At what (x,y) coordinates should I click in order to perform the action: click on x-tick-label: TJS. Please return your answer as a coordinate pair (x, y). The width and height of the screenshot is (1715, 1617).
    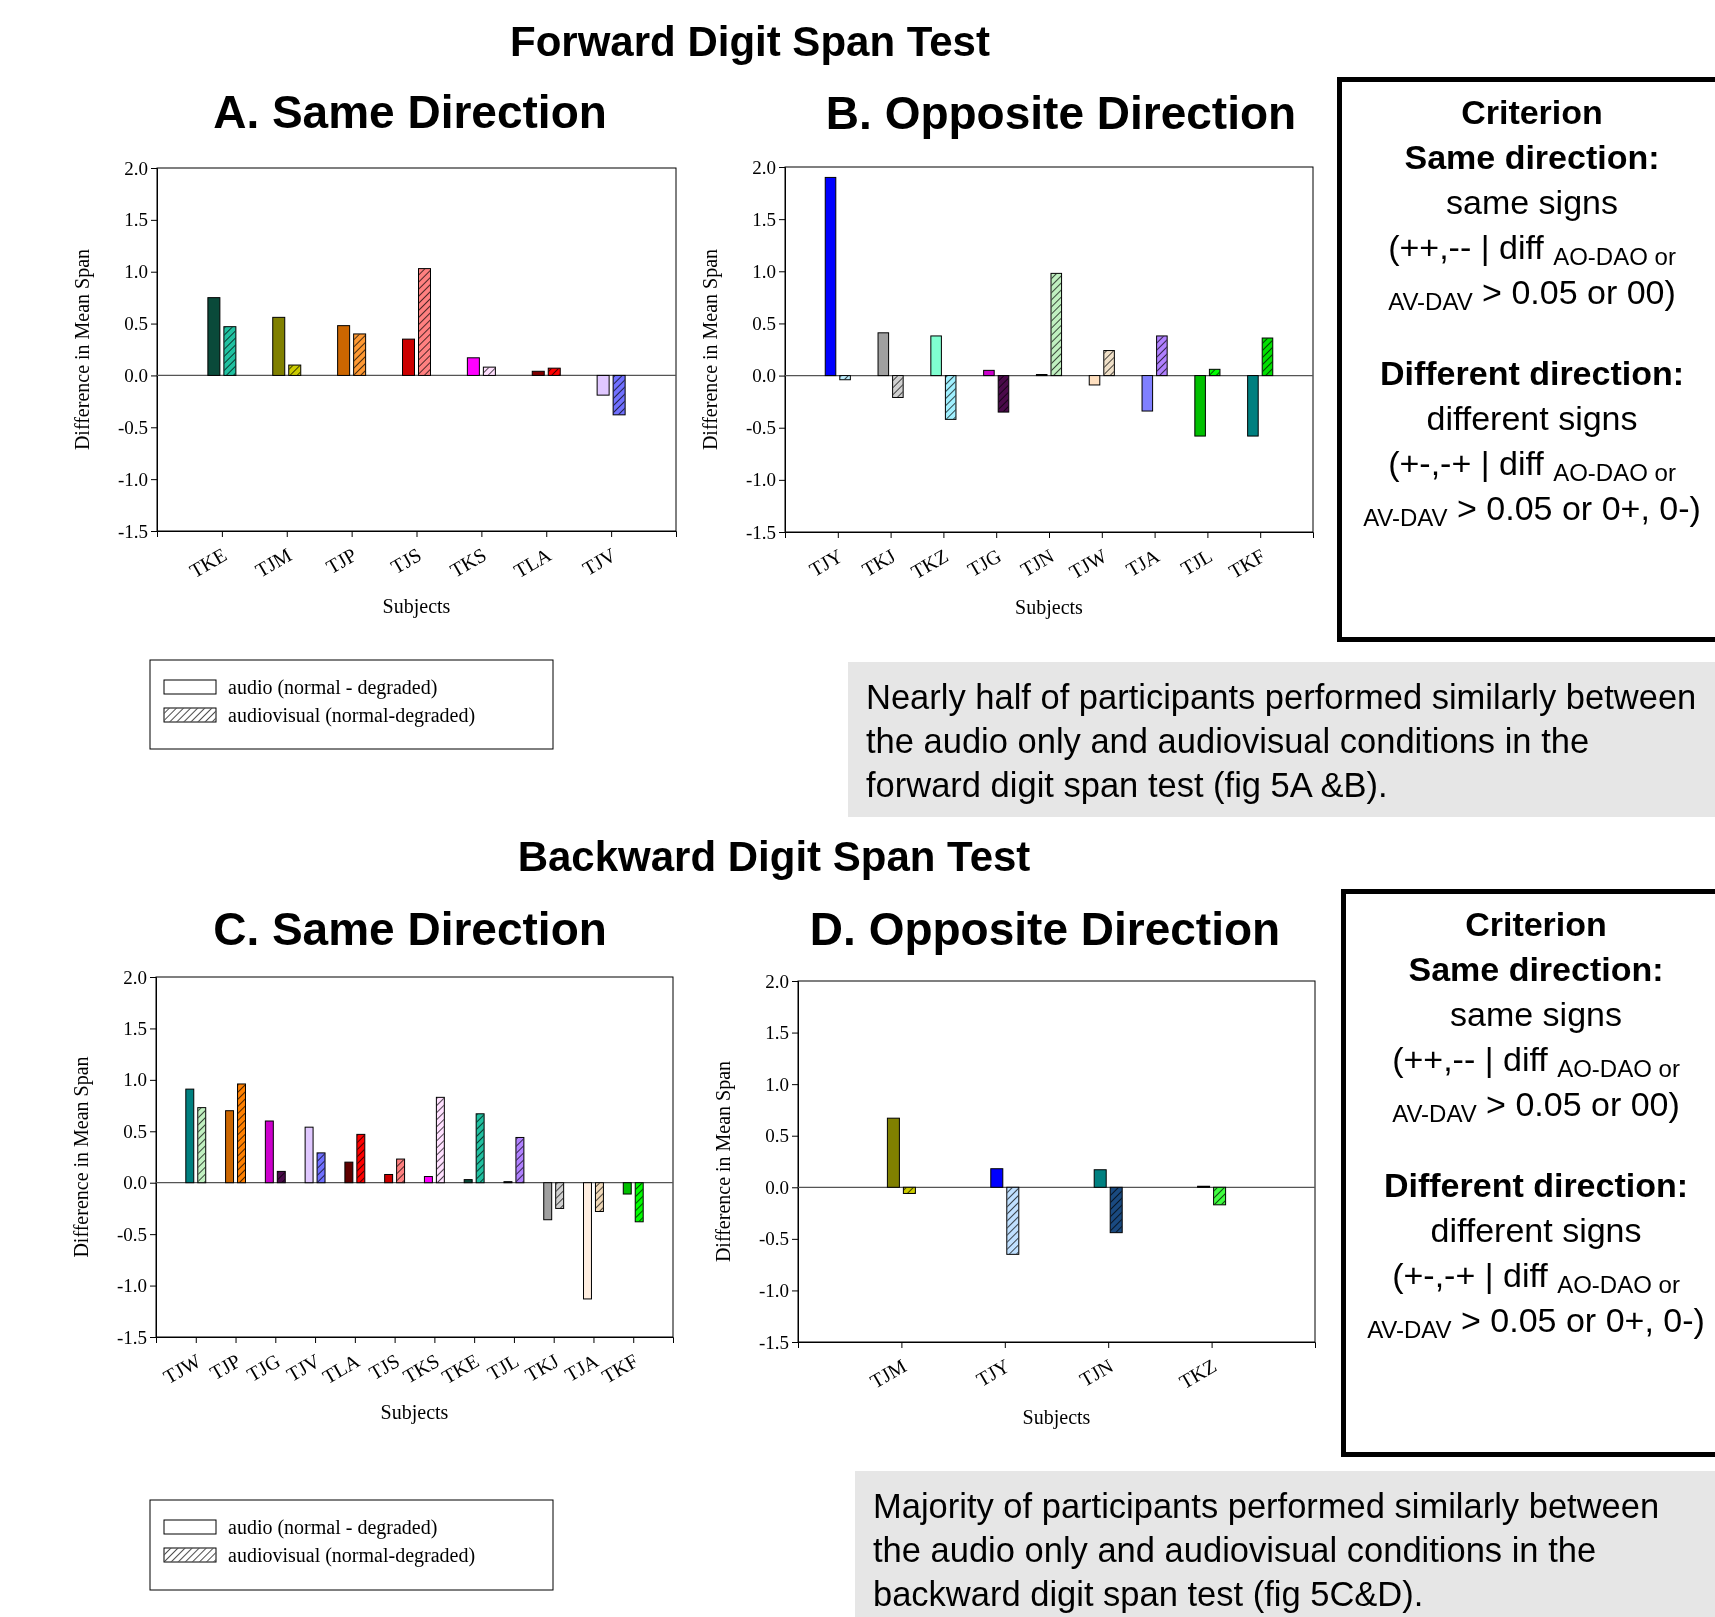
    Looking at the image, I should click on (406, 561).